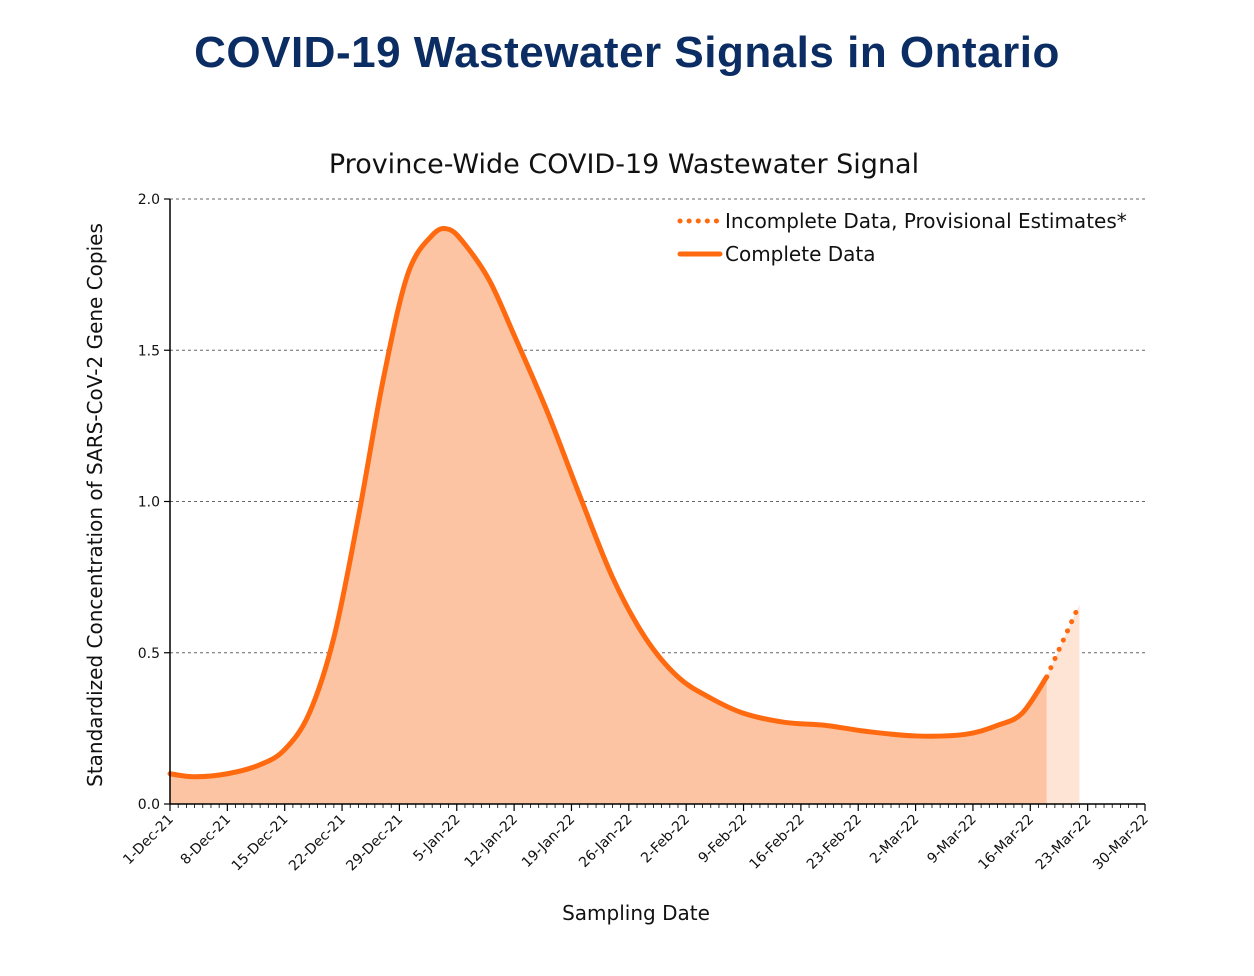 This screenshot has height=976, width=1254. What do you see at coordinates (374, 843) in the screenshot?
I see `x-tick-label: 29-Dec-21` at bounding box center [374, 843].